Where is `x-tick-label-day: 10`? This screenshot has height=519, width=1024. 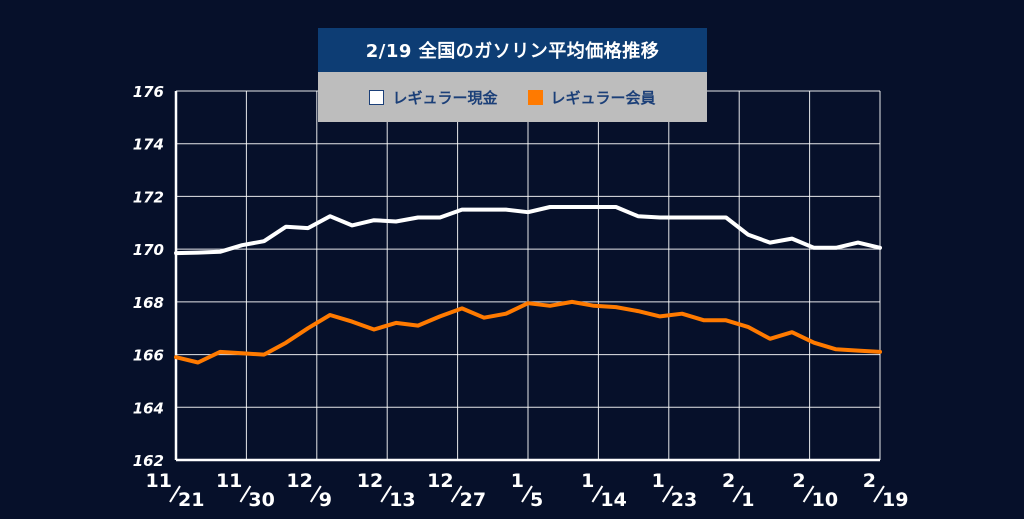
x-tick-label-day: 10 is located at coordinates (825, 500).